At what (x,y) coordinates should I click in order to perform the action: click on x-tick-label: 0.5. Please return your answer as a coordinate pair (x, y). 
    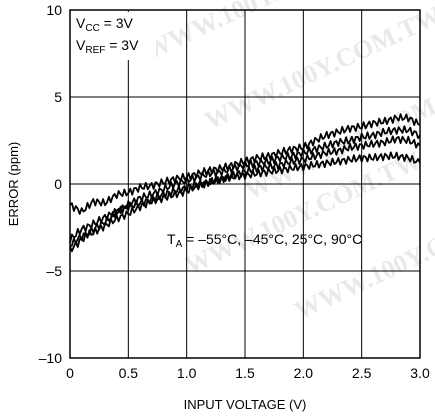
    Looking at the image, I should click on (129, 373).